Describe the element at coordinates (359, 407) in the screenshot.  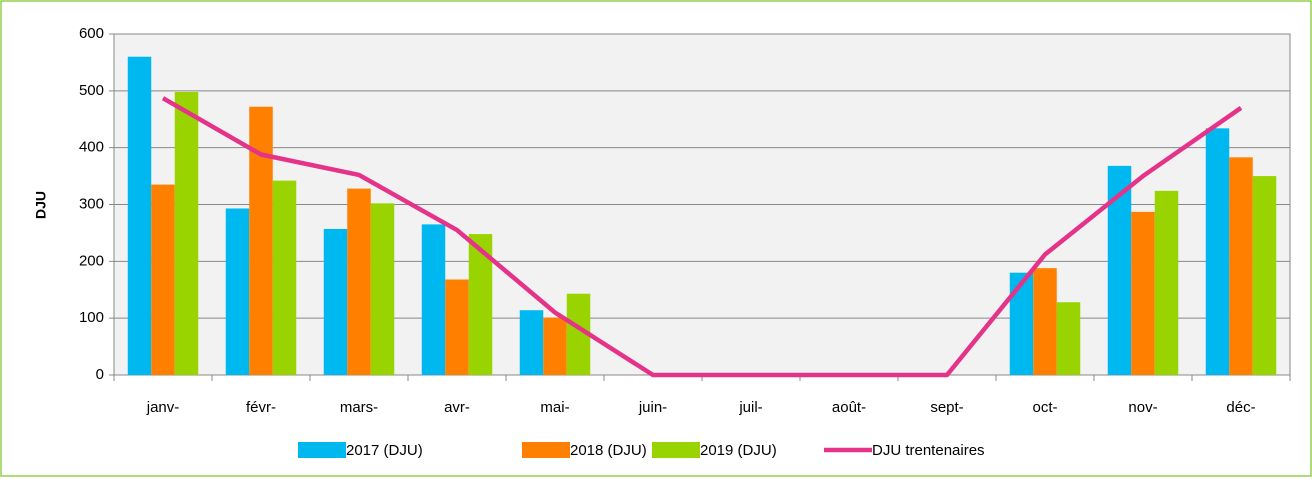
I see `x-tick-label: mars-` at that location.